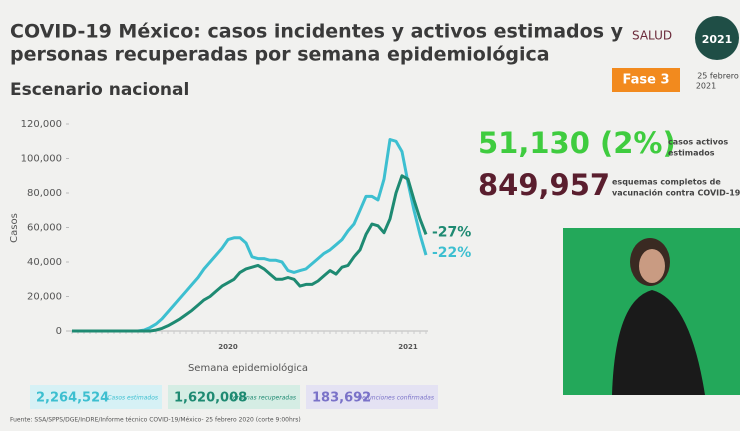  I want to click on badge-circle, so click(717, 38).